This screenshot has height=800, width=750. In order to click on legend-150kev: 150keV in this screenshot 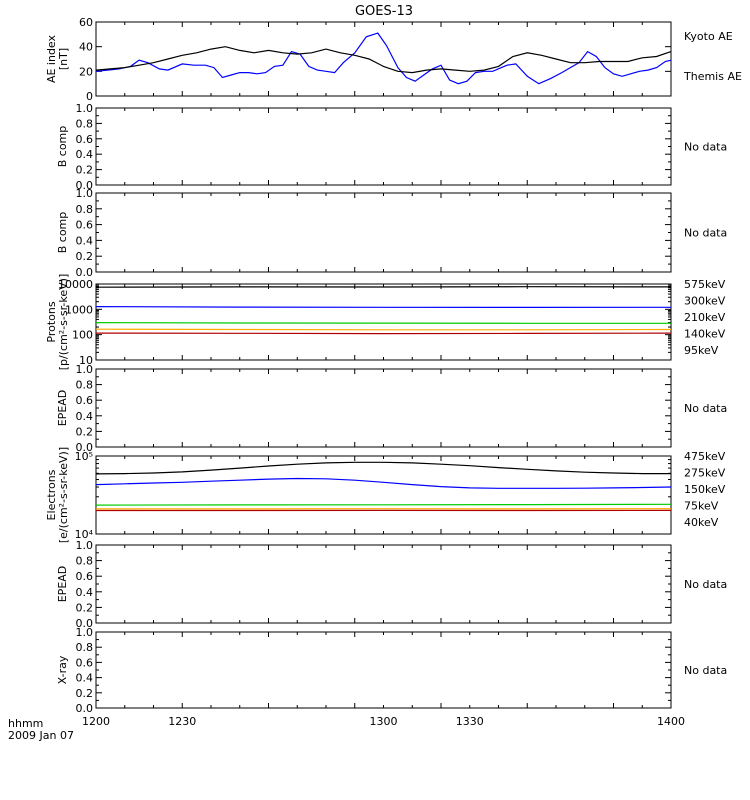, I will do `click(705, 489)`.